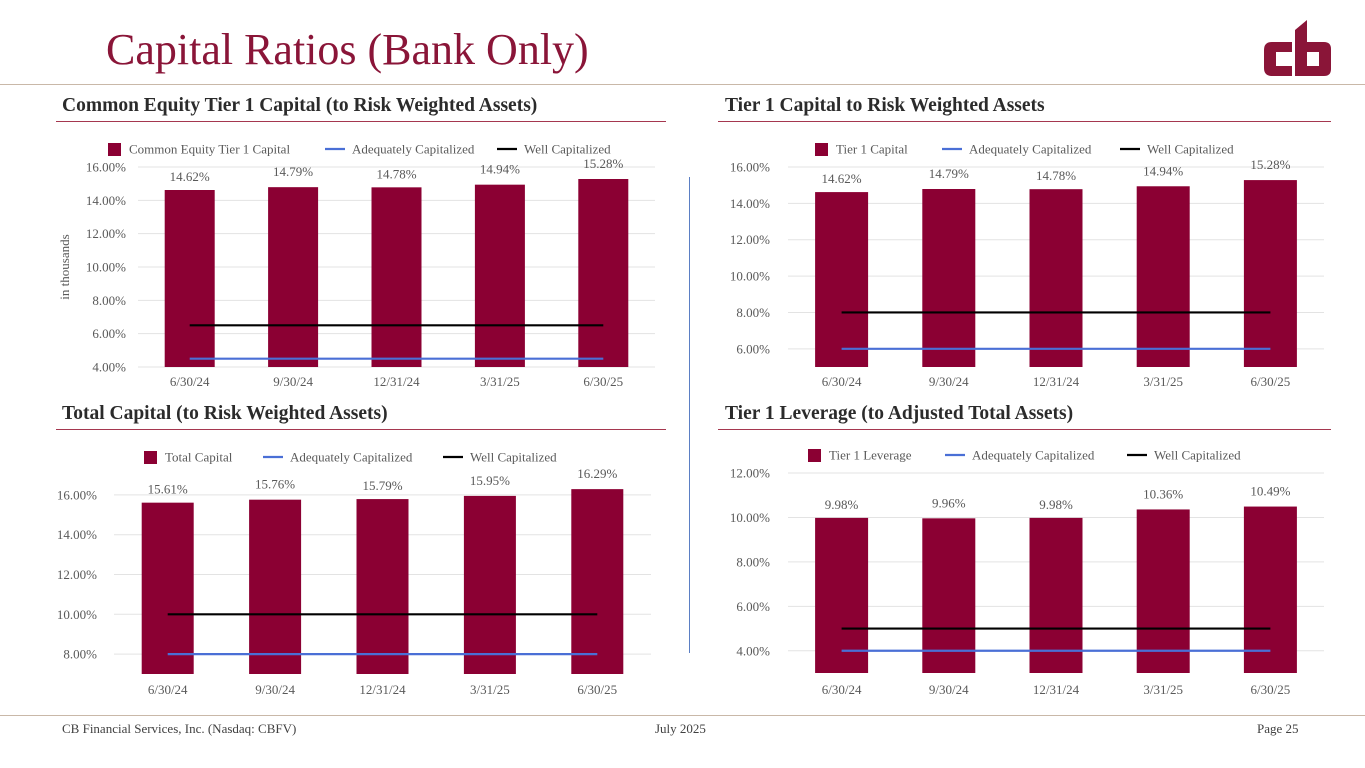 The image size is (1365, 768). I want to click on data-label: 16.29%, so click(597, 473).